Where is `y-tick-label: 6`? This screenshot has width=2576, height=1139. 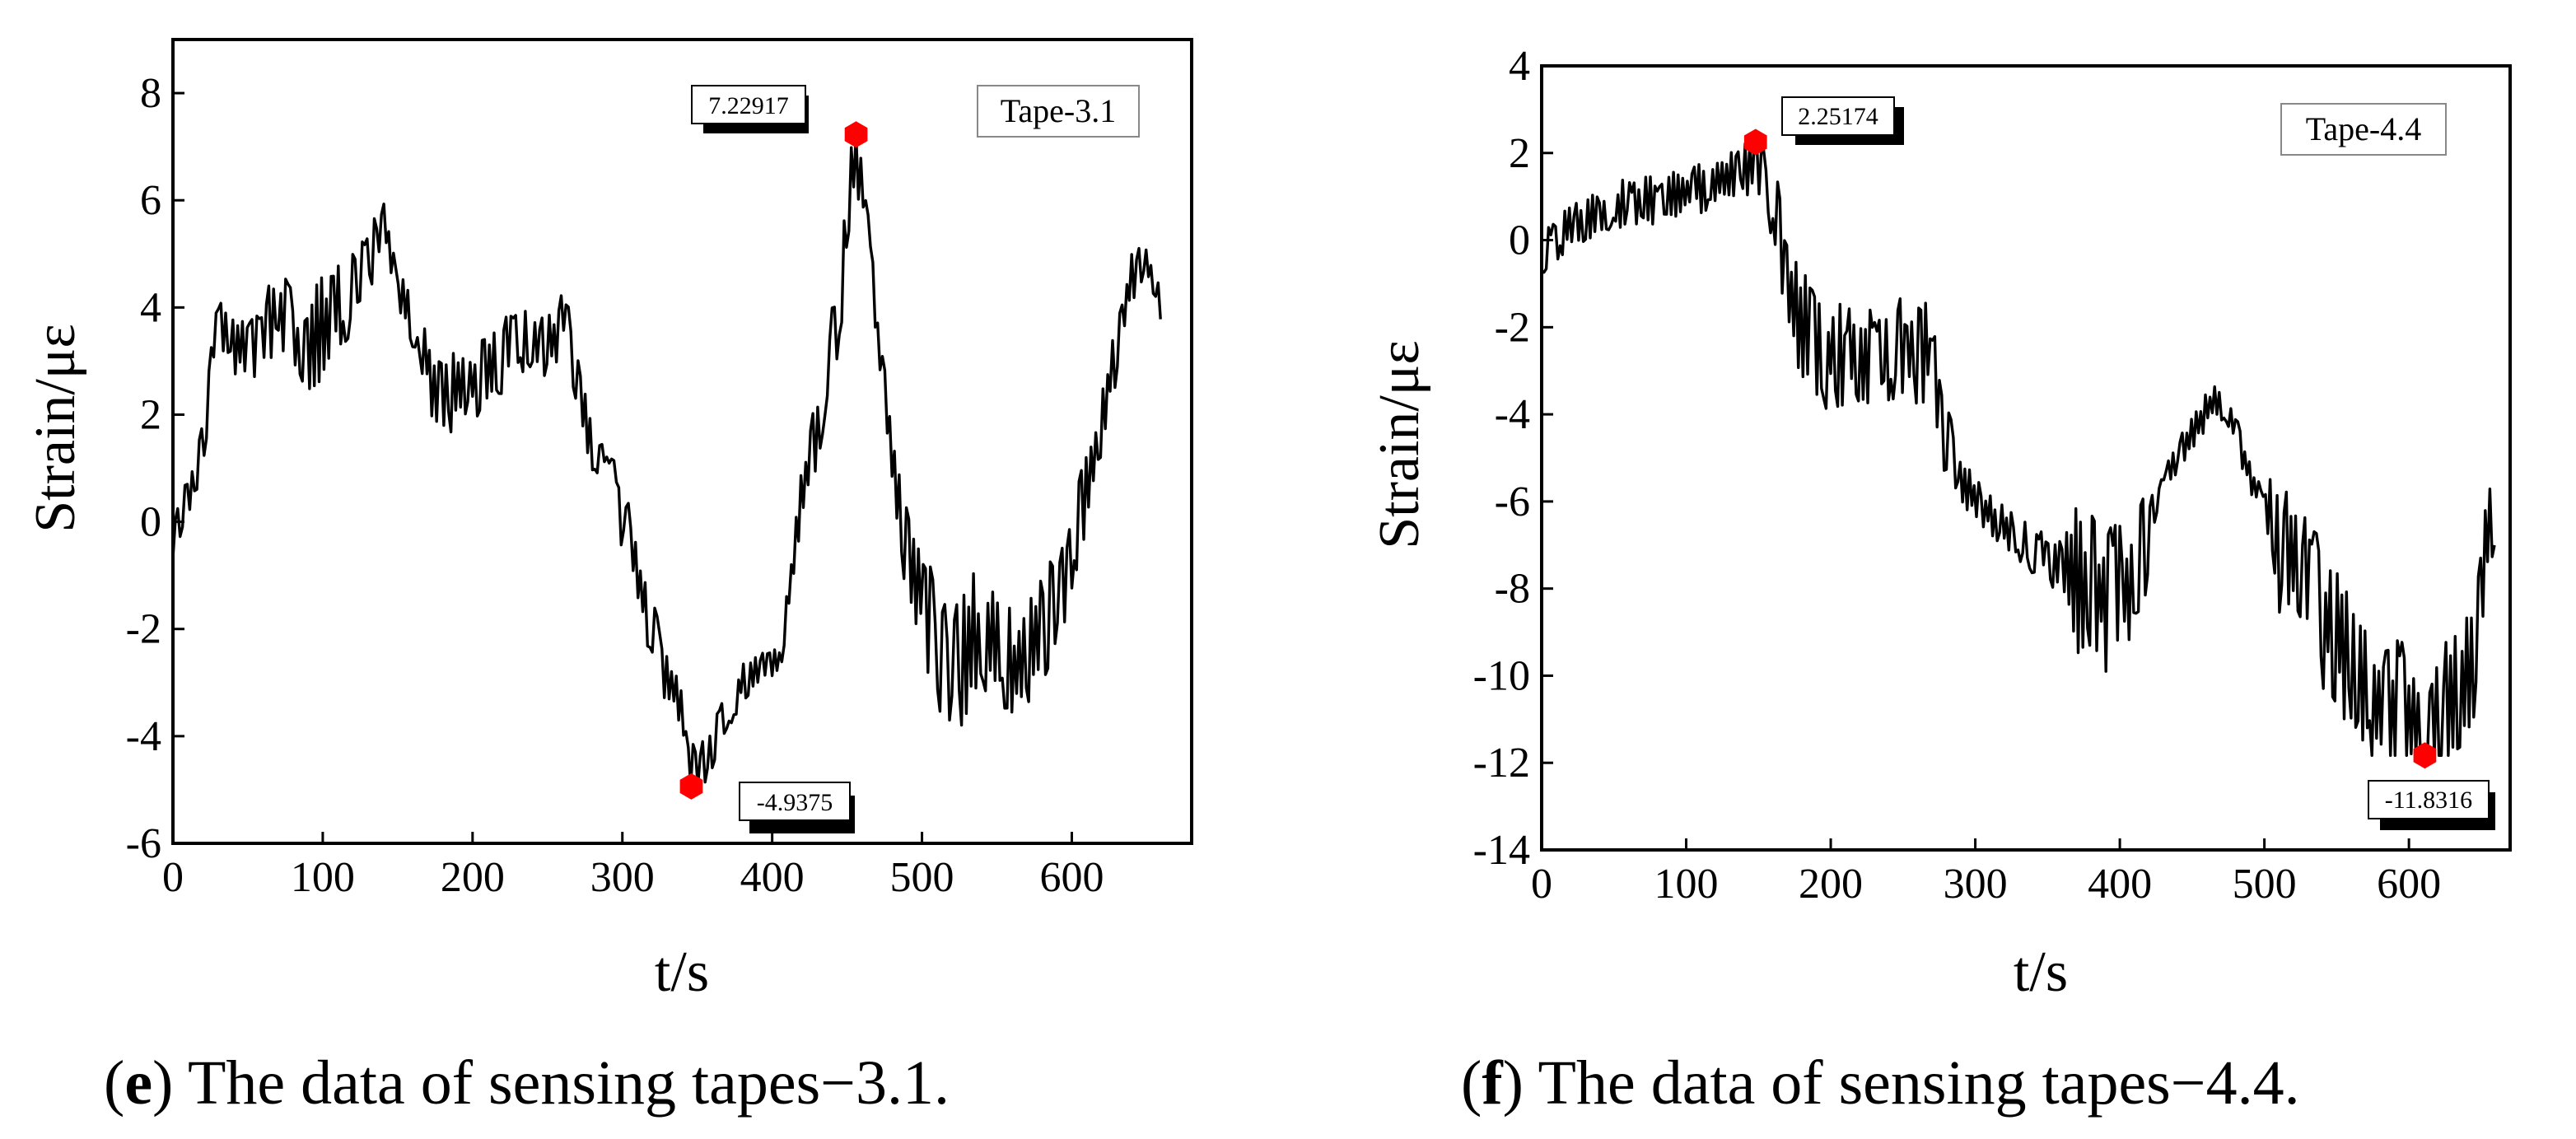 y-tick-label: 6 is located at coordinates (150, 200).